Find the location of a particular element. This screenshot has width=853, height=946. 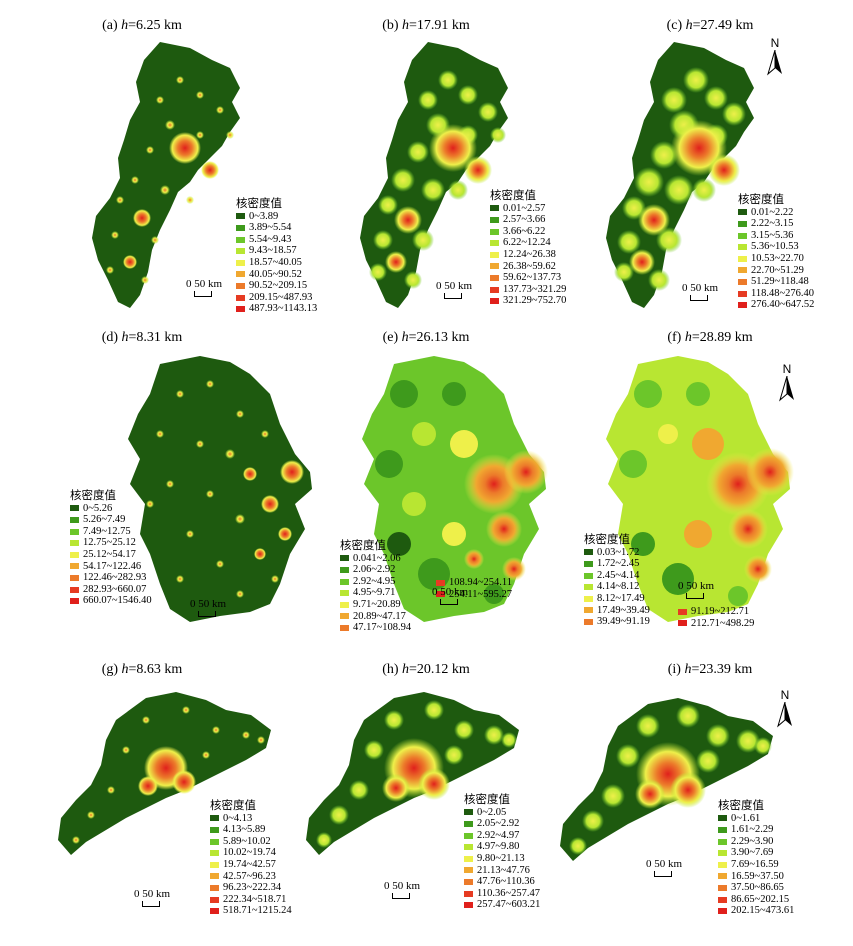

legend-item: 0.01~2.22 is located at coordinates (776, 213).